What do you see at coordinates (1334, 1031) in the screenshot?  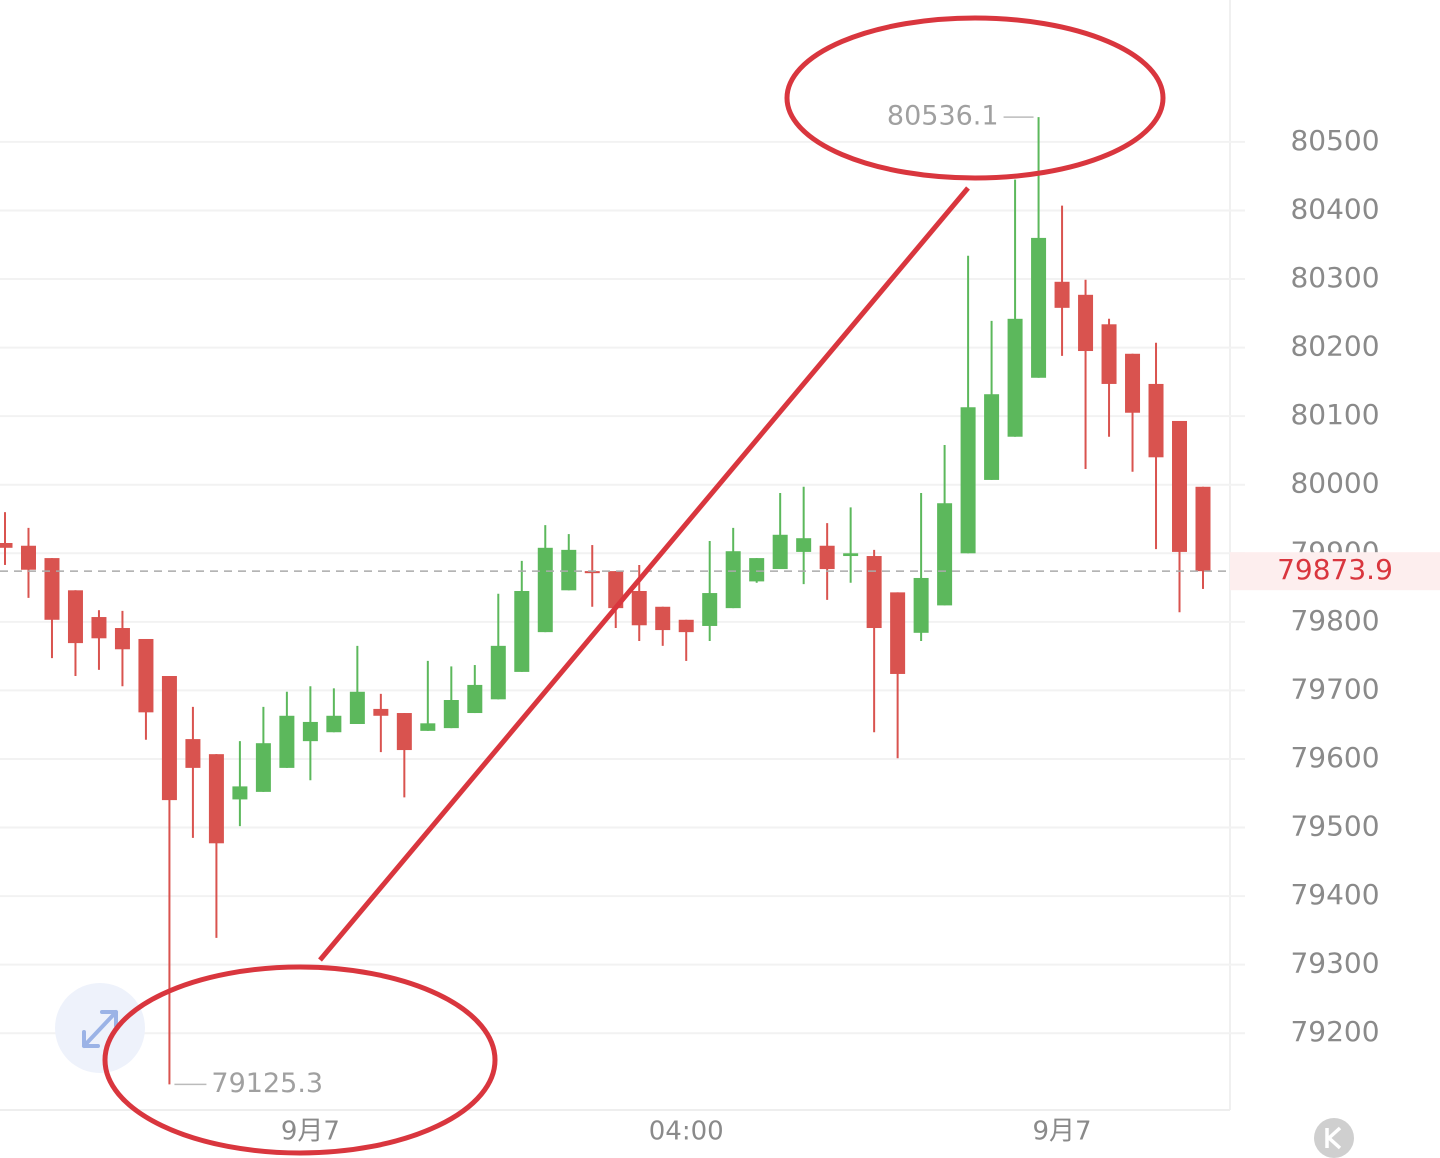 I see `y-tick-label: 79200` at bounding box center [1334, 1031].